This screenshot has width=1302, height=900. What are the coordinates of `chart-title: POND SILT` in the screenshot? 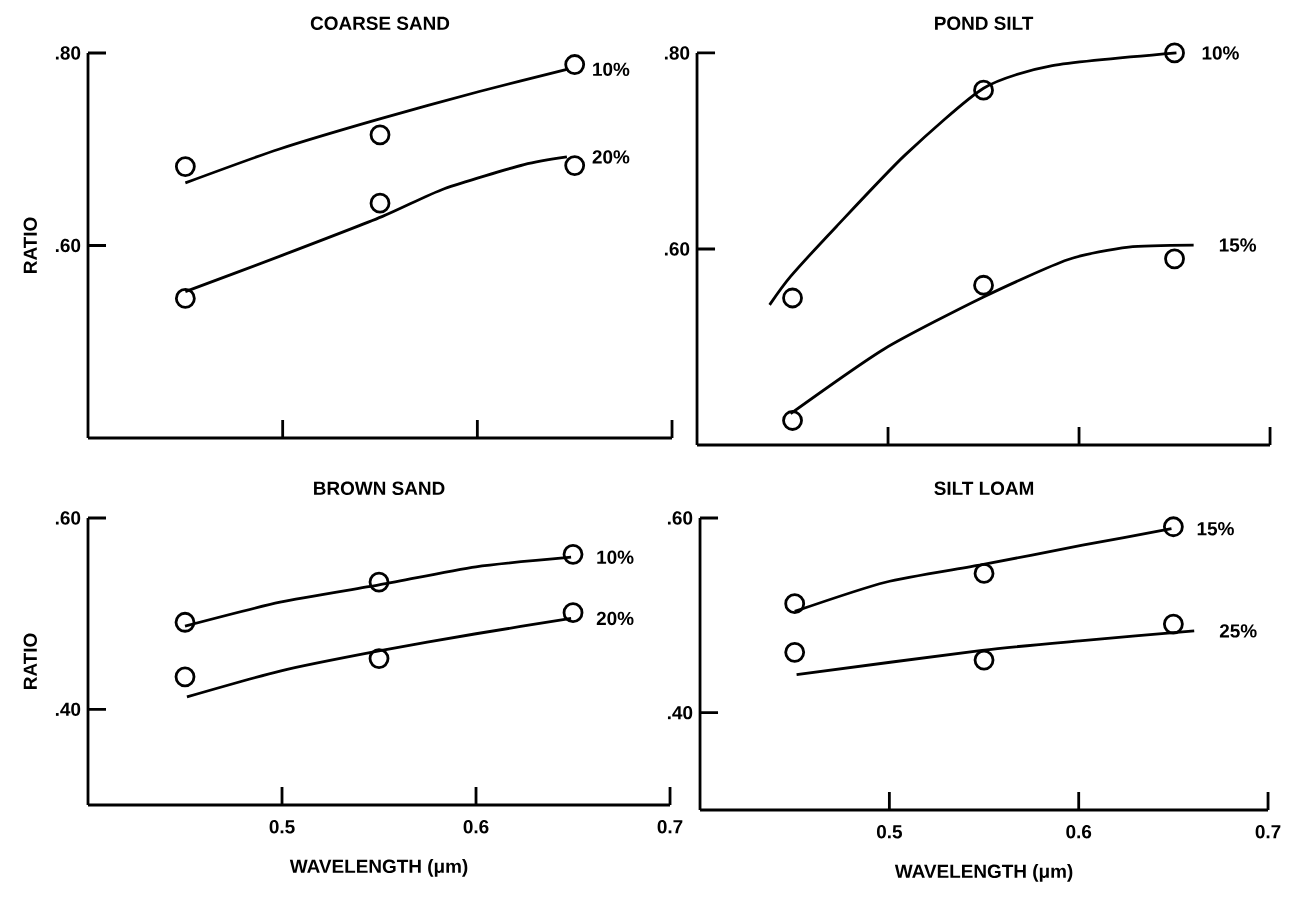 It's located at (984, 23).